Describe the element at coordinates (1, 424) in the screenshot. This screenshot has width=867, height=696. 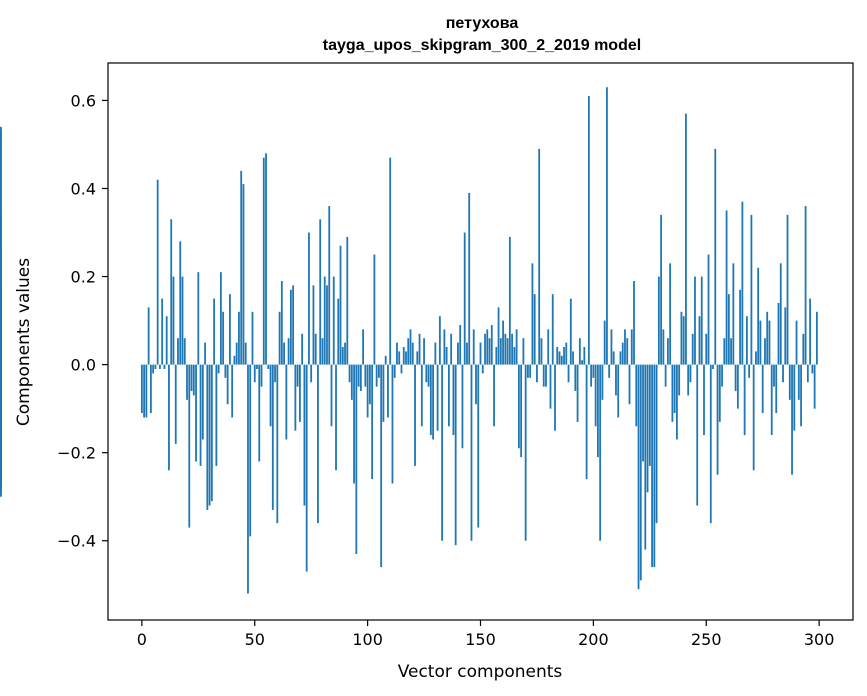
I see `bar-undefined` at that location.